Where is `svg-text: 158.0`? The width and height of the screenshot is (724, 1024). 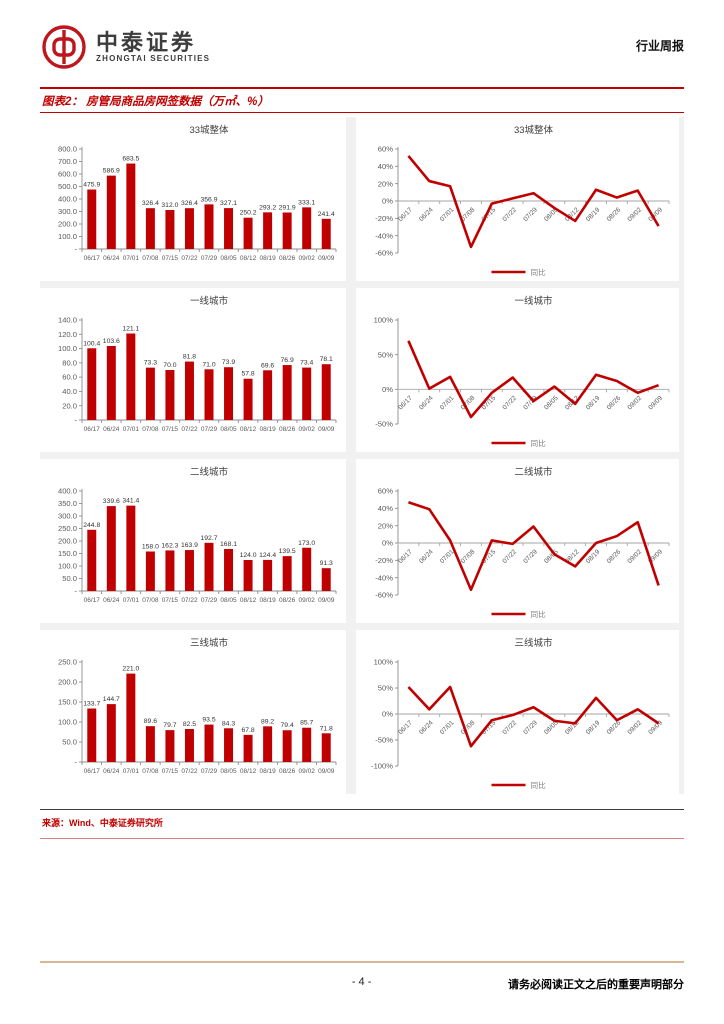
svg-text: 158.0 is located at coordinates (150, 547).